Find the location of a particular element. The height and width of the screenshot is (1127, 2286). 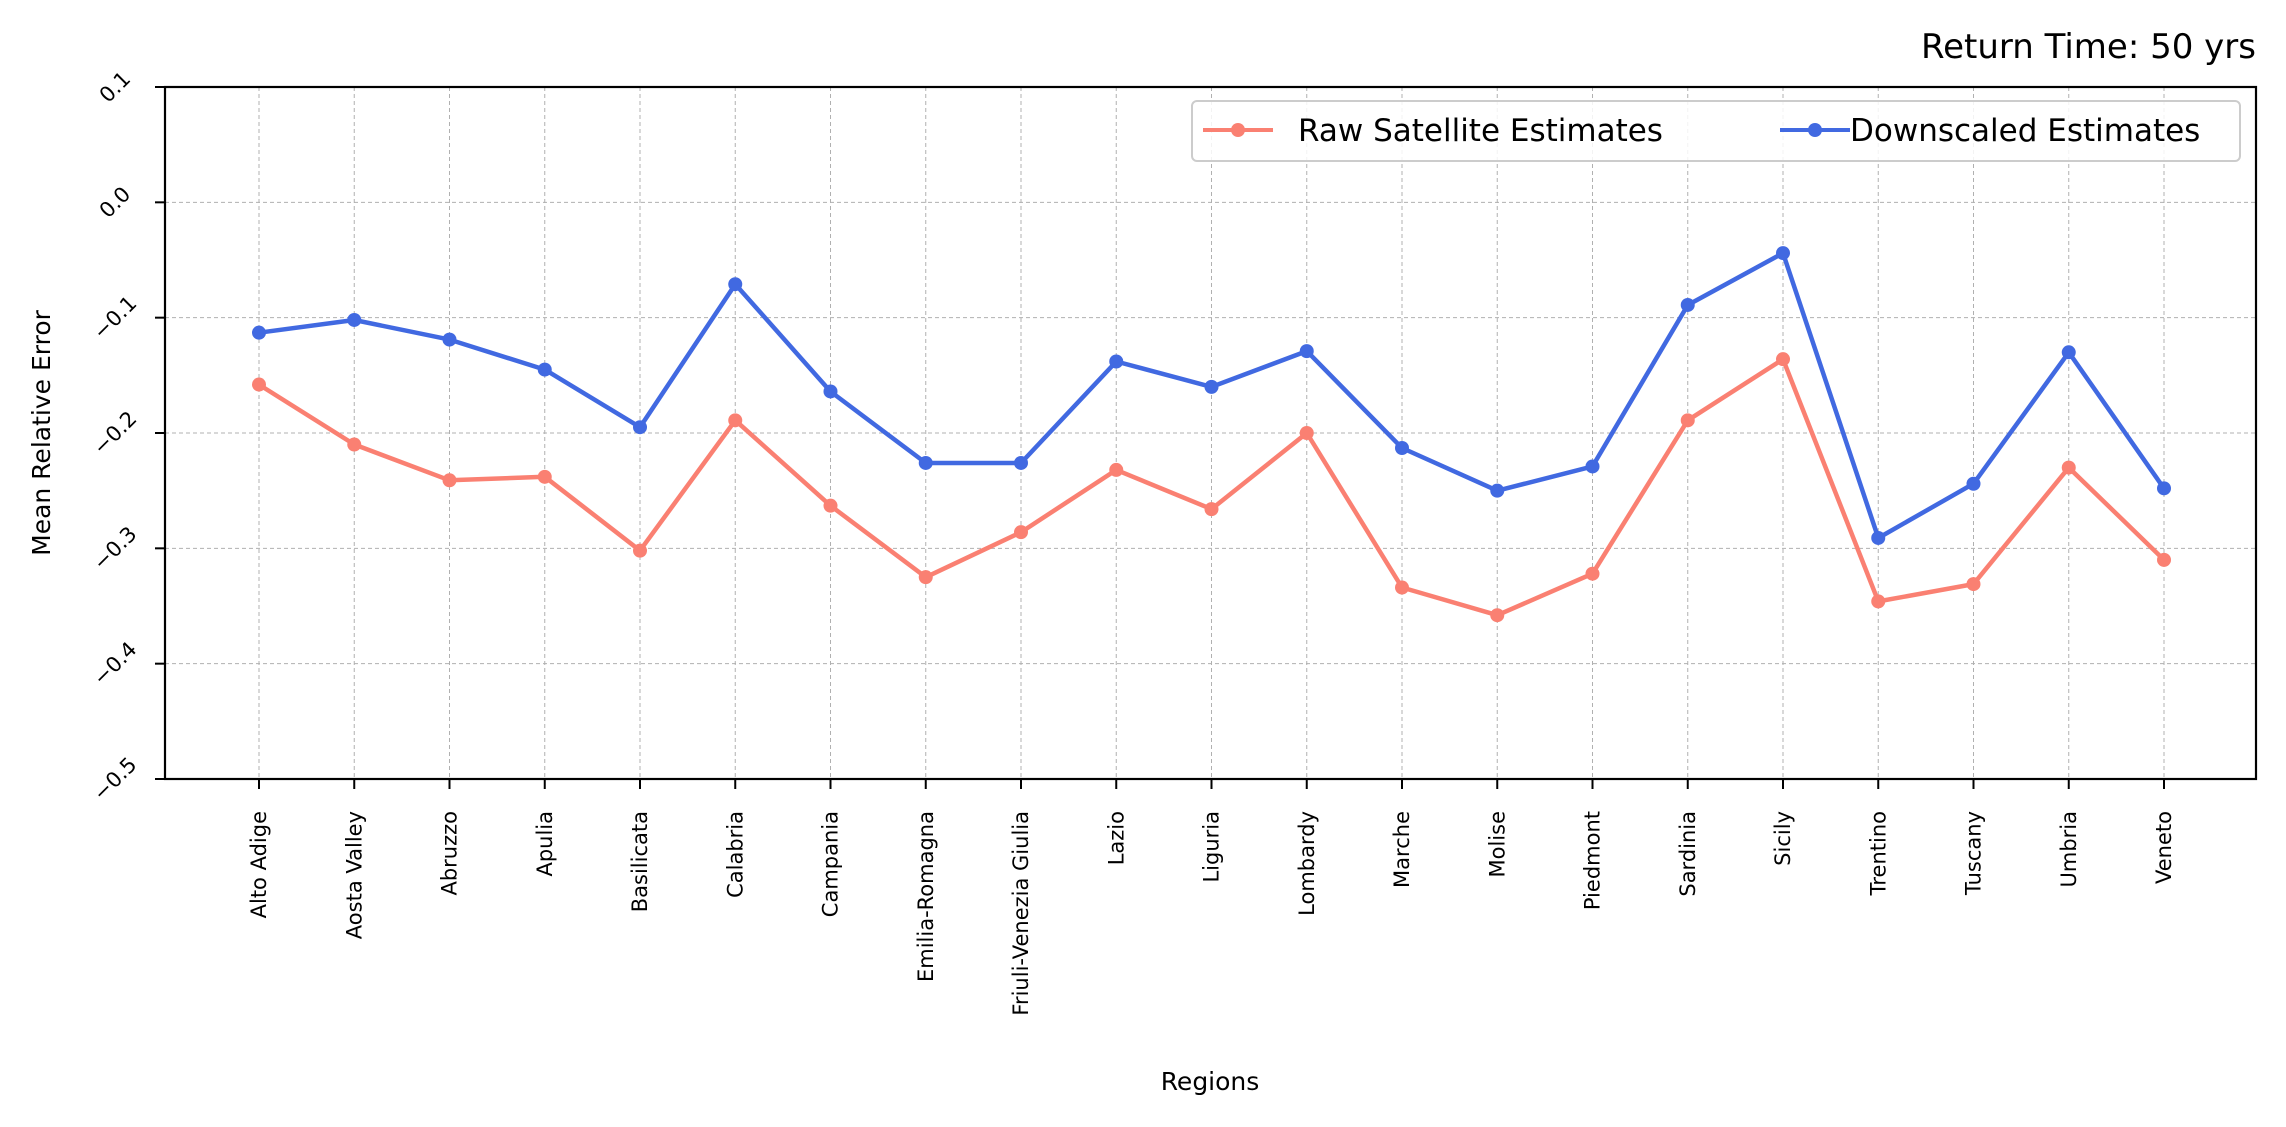

data-point-raw-satellite-estimates-sardinia is located at coordinates (1687, 420).